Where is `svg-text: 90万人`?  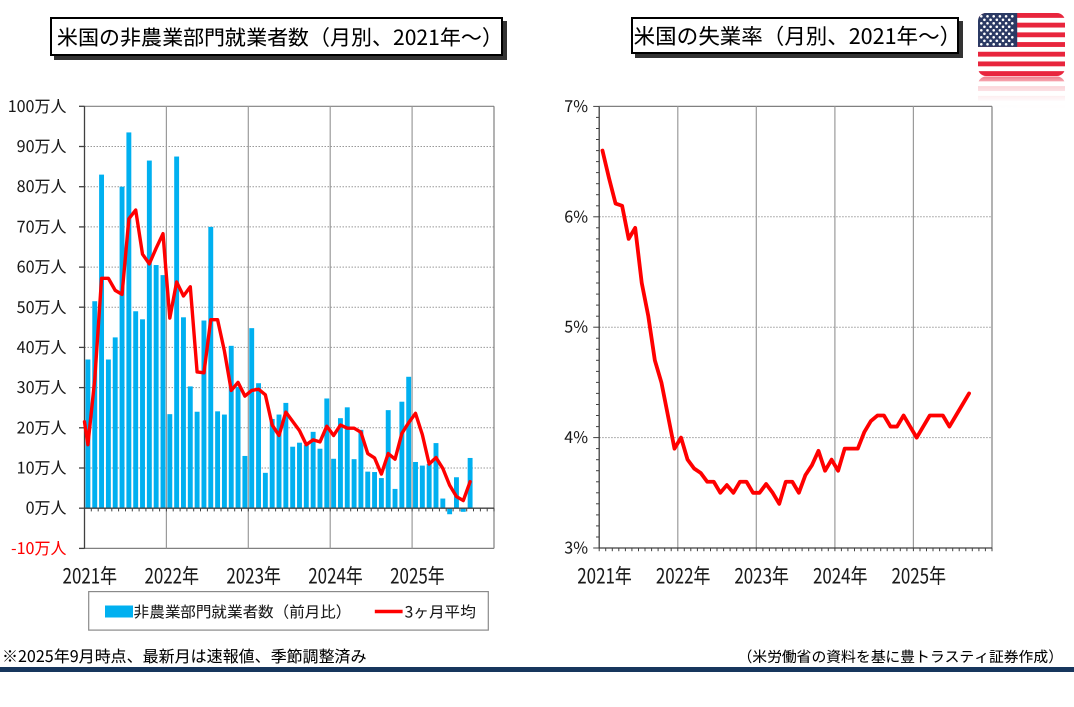
svg-text: 90万人 is located at coordinates (42, 145).